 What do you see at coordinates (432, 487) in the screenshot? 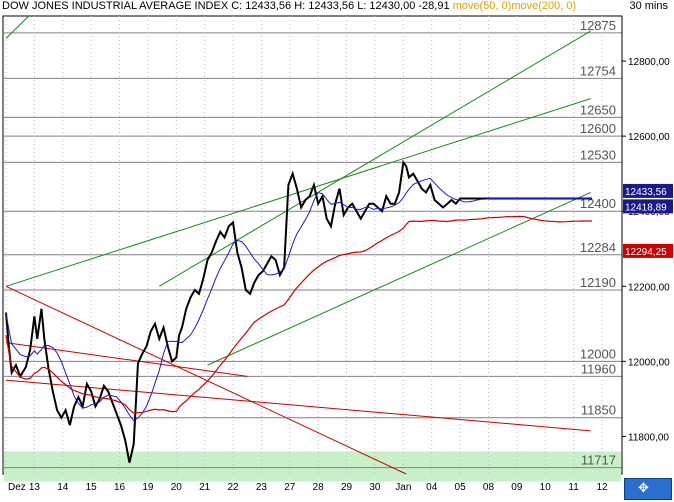
I see `x-tick-label: 04` at bounding box center [432, 487].